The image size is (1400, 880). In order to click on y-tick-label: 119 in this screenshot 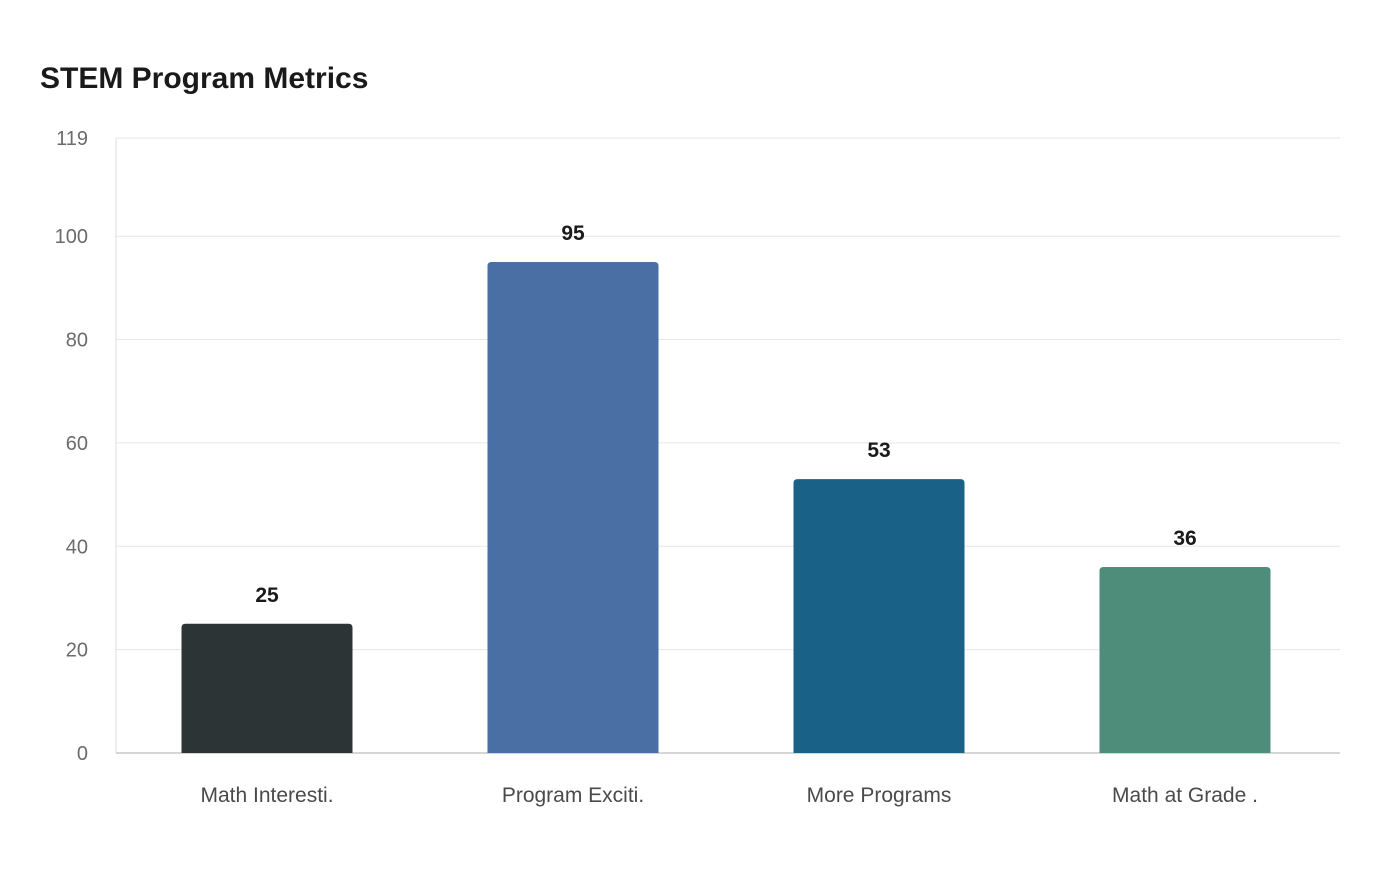, I will do `click(72, 139)`.